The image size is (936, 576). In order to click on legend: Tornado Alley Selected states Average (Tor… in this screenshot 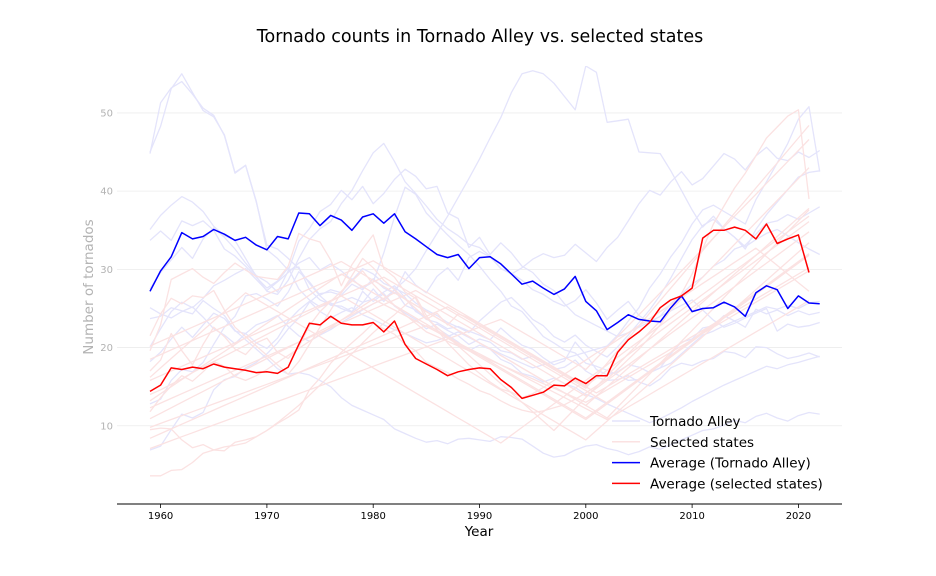, I will do `click(717, 453)`.